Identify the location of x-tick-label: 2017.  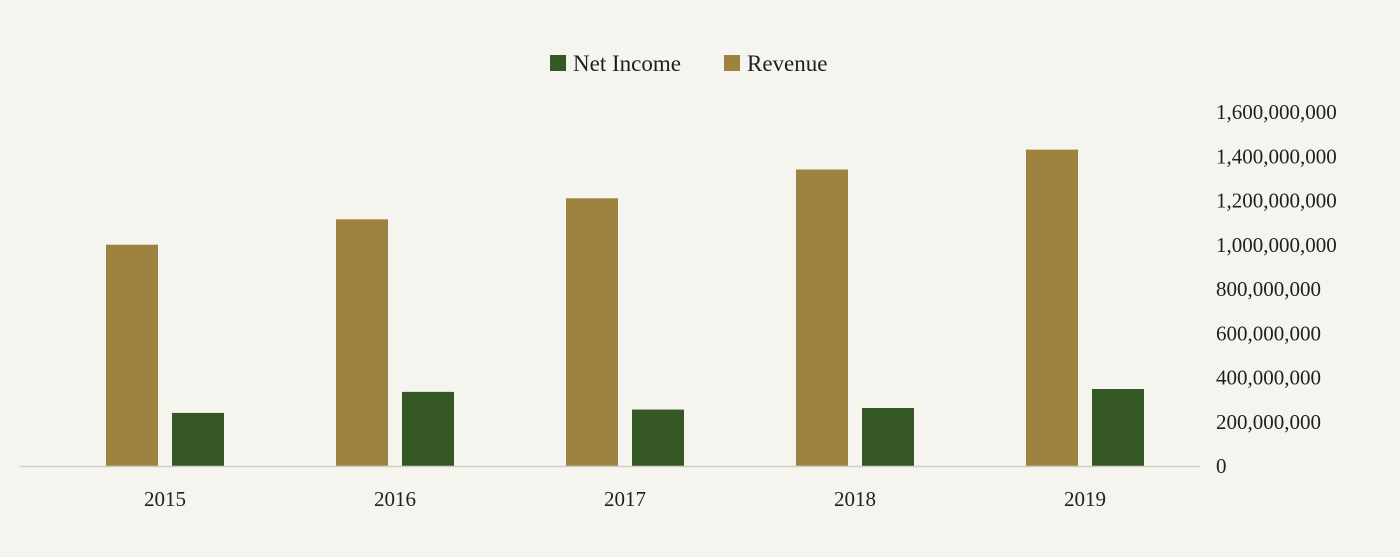
(625, 499).